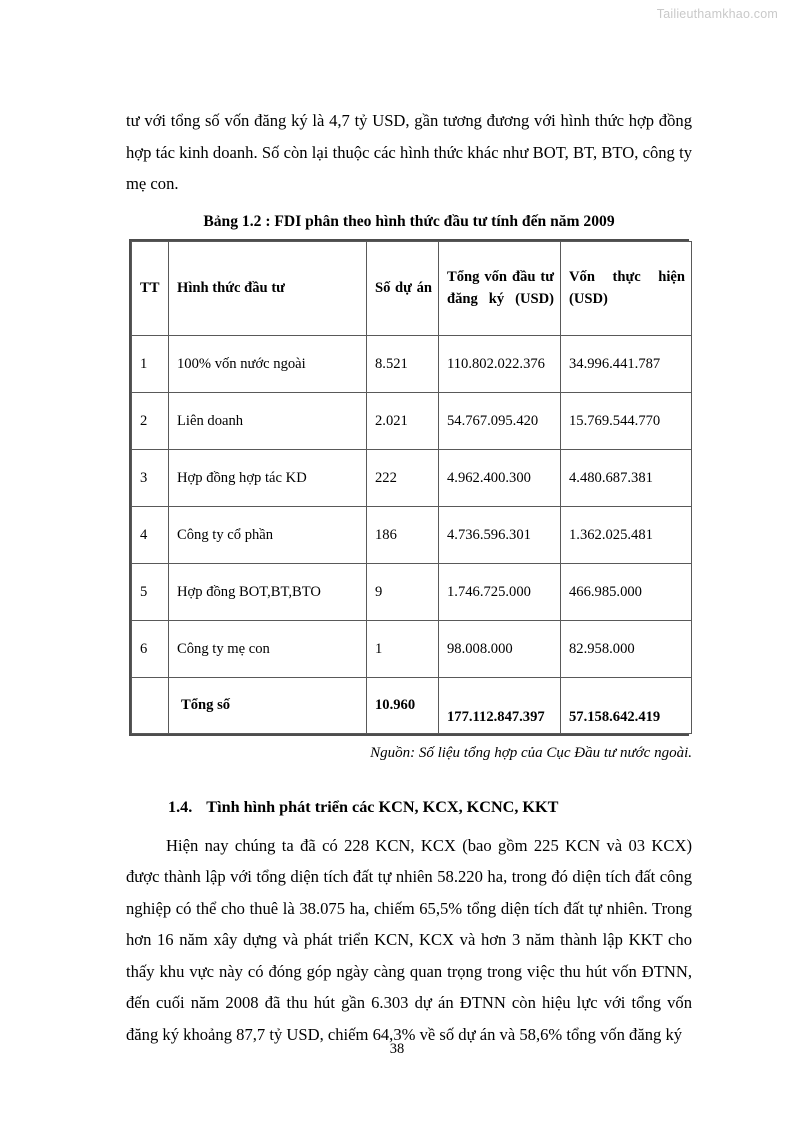  Describe the element at coordinates (180, 806) in the screenshot. I see `section-heading-number: 1.4.` at that location.